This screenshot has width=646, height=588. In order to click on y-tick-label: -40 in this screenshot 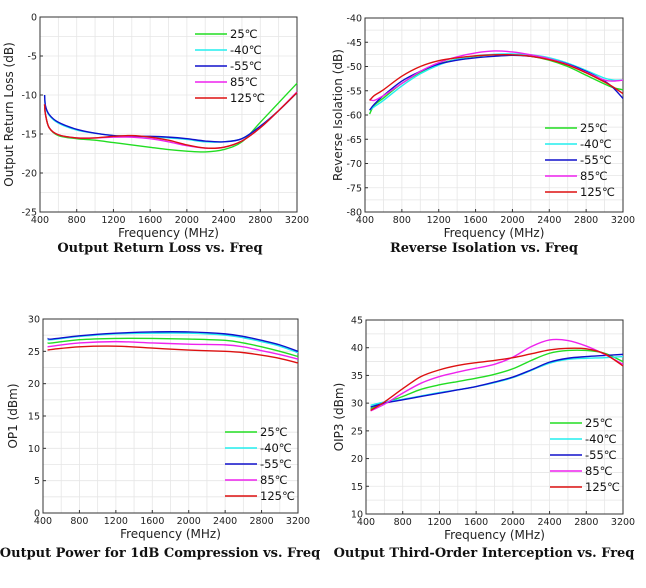, I will do `click(354, 19)`.